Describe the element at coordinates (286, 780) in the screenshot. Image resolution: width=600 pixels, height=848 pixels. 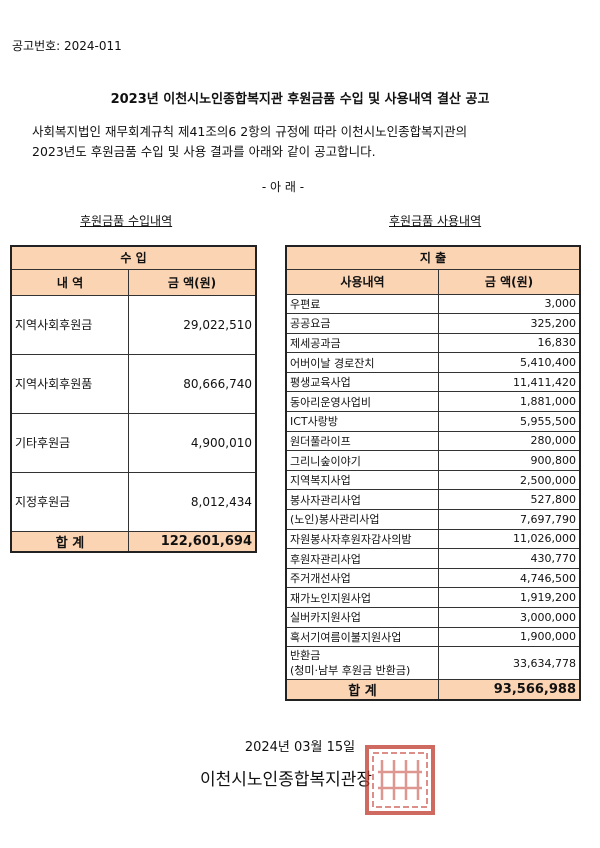
I see `signatory: 이천시노인종합복지관장` at that location.